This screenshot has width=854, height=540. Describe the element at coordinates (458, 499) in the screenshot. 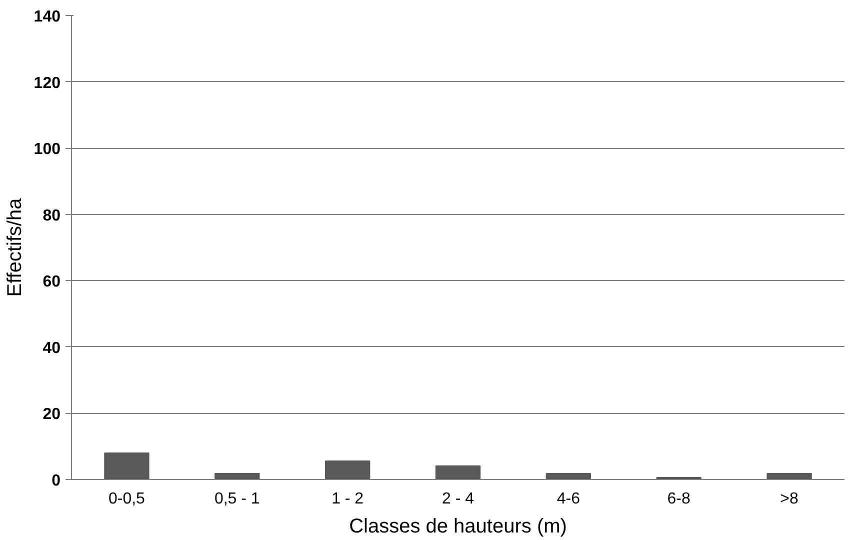

I see `x-tick-label: 2 - 4` at that location.